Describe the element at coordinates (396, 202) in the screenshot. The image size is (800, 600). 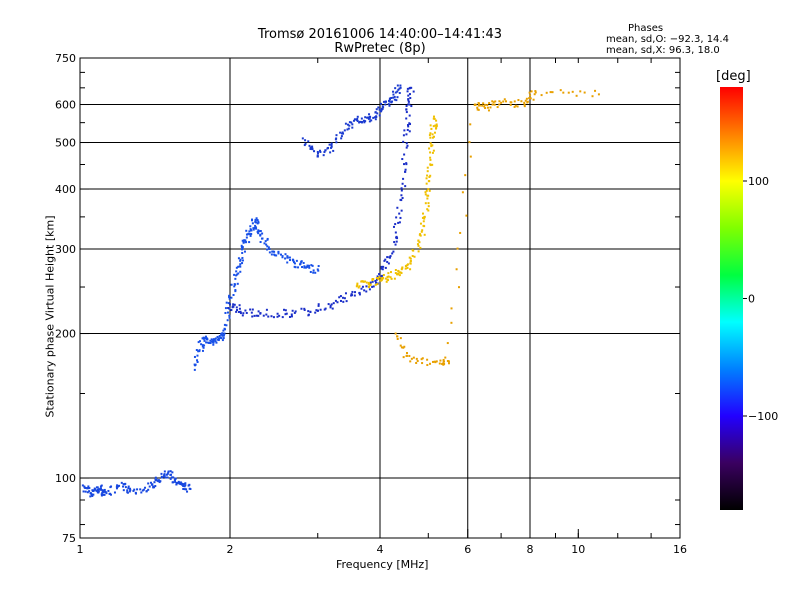
I see `trace-x-trace-f2` at that location.